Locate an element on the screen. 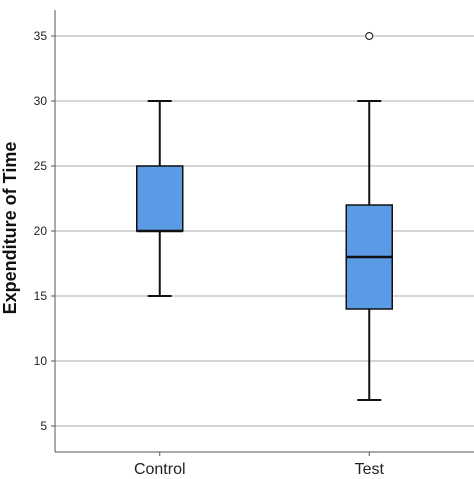 The width and height of the screenshot is (474, 479). y-tick-label: 30 is located at coordinates (41, 101).